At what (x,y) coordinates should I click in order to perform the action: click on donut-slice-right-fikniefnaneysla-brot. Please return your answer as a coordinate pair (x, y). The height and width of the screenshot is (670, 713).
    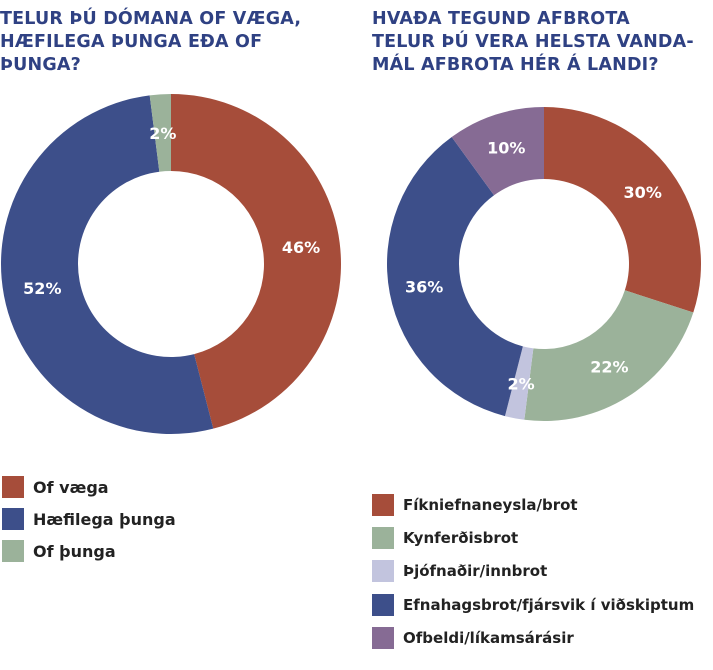
    Looking at the image, I should click on (622, 210).